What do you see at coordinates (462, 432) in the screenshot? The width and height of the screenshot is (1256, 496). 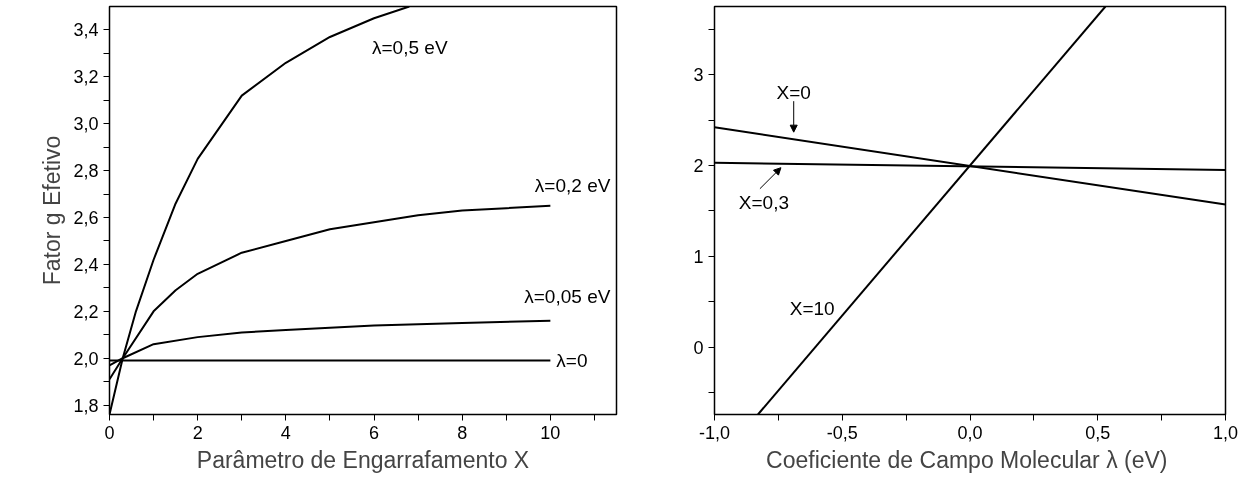 I see `x-tick-label: 8` at bounding box center [462, 432].